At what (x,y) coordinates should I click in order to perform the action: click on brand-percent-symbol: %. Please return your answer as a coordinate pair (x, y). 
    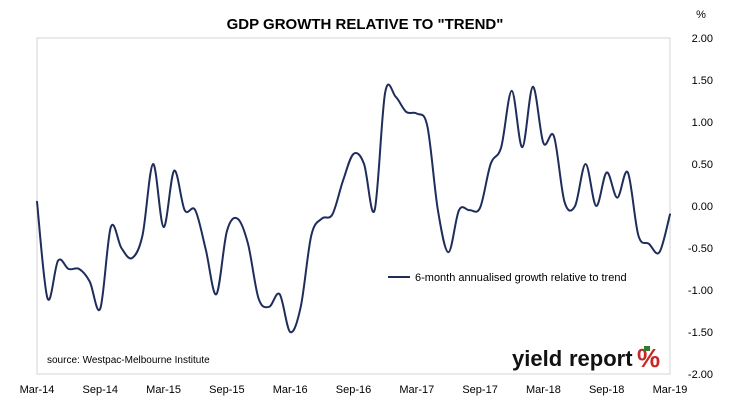
    Looking at the image, I should click on (648, 358).